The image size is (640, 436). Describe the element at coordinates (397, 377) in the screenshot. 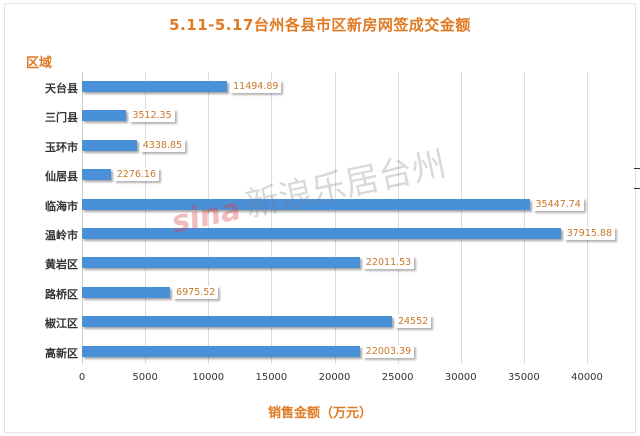

I see `x-tick-label: 25000` at that location.